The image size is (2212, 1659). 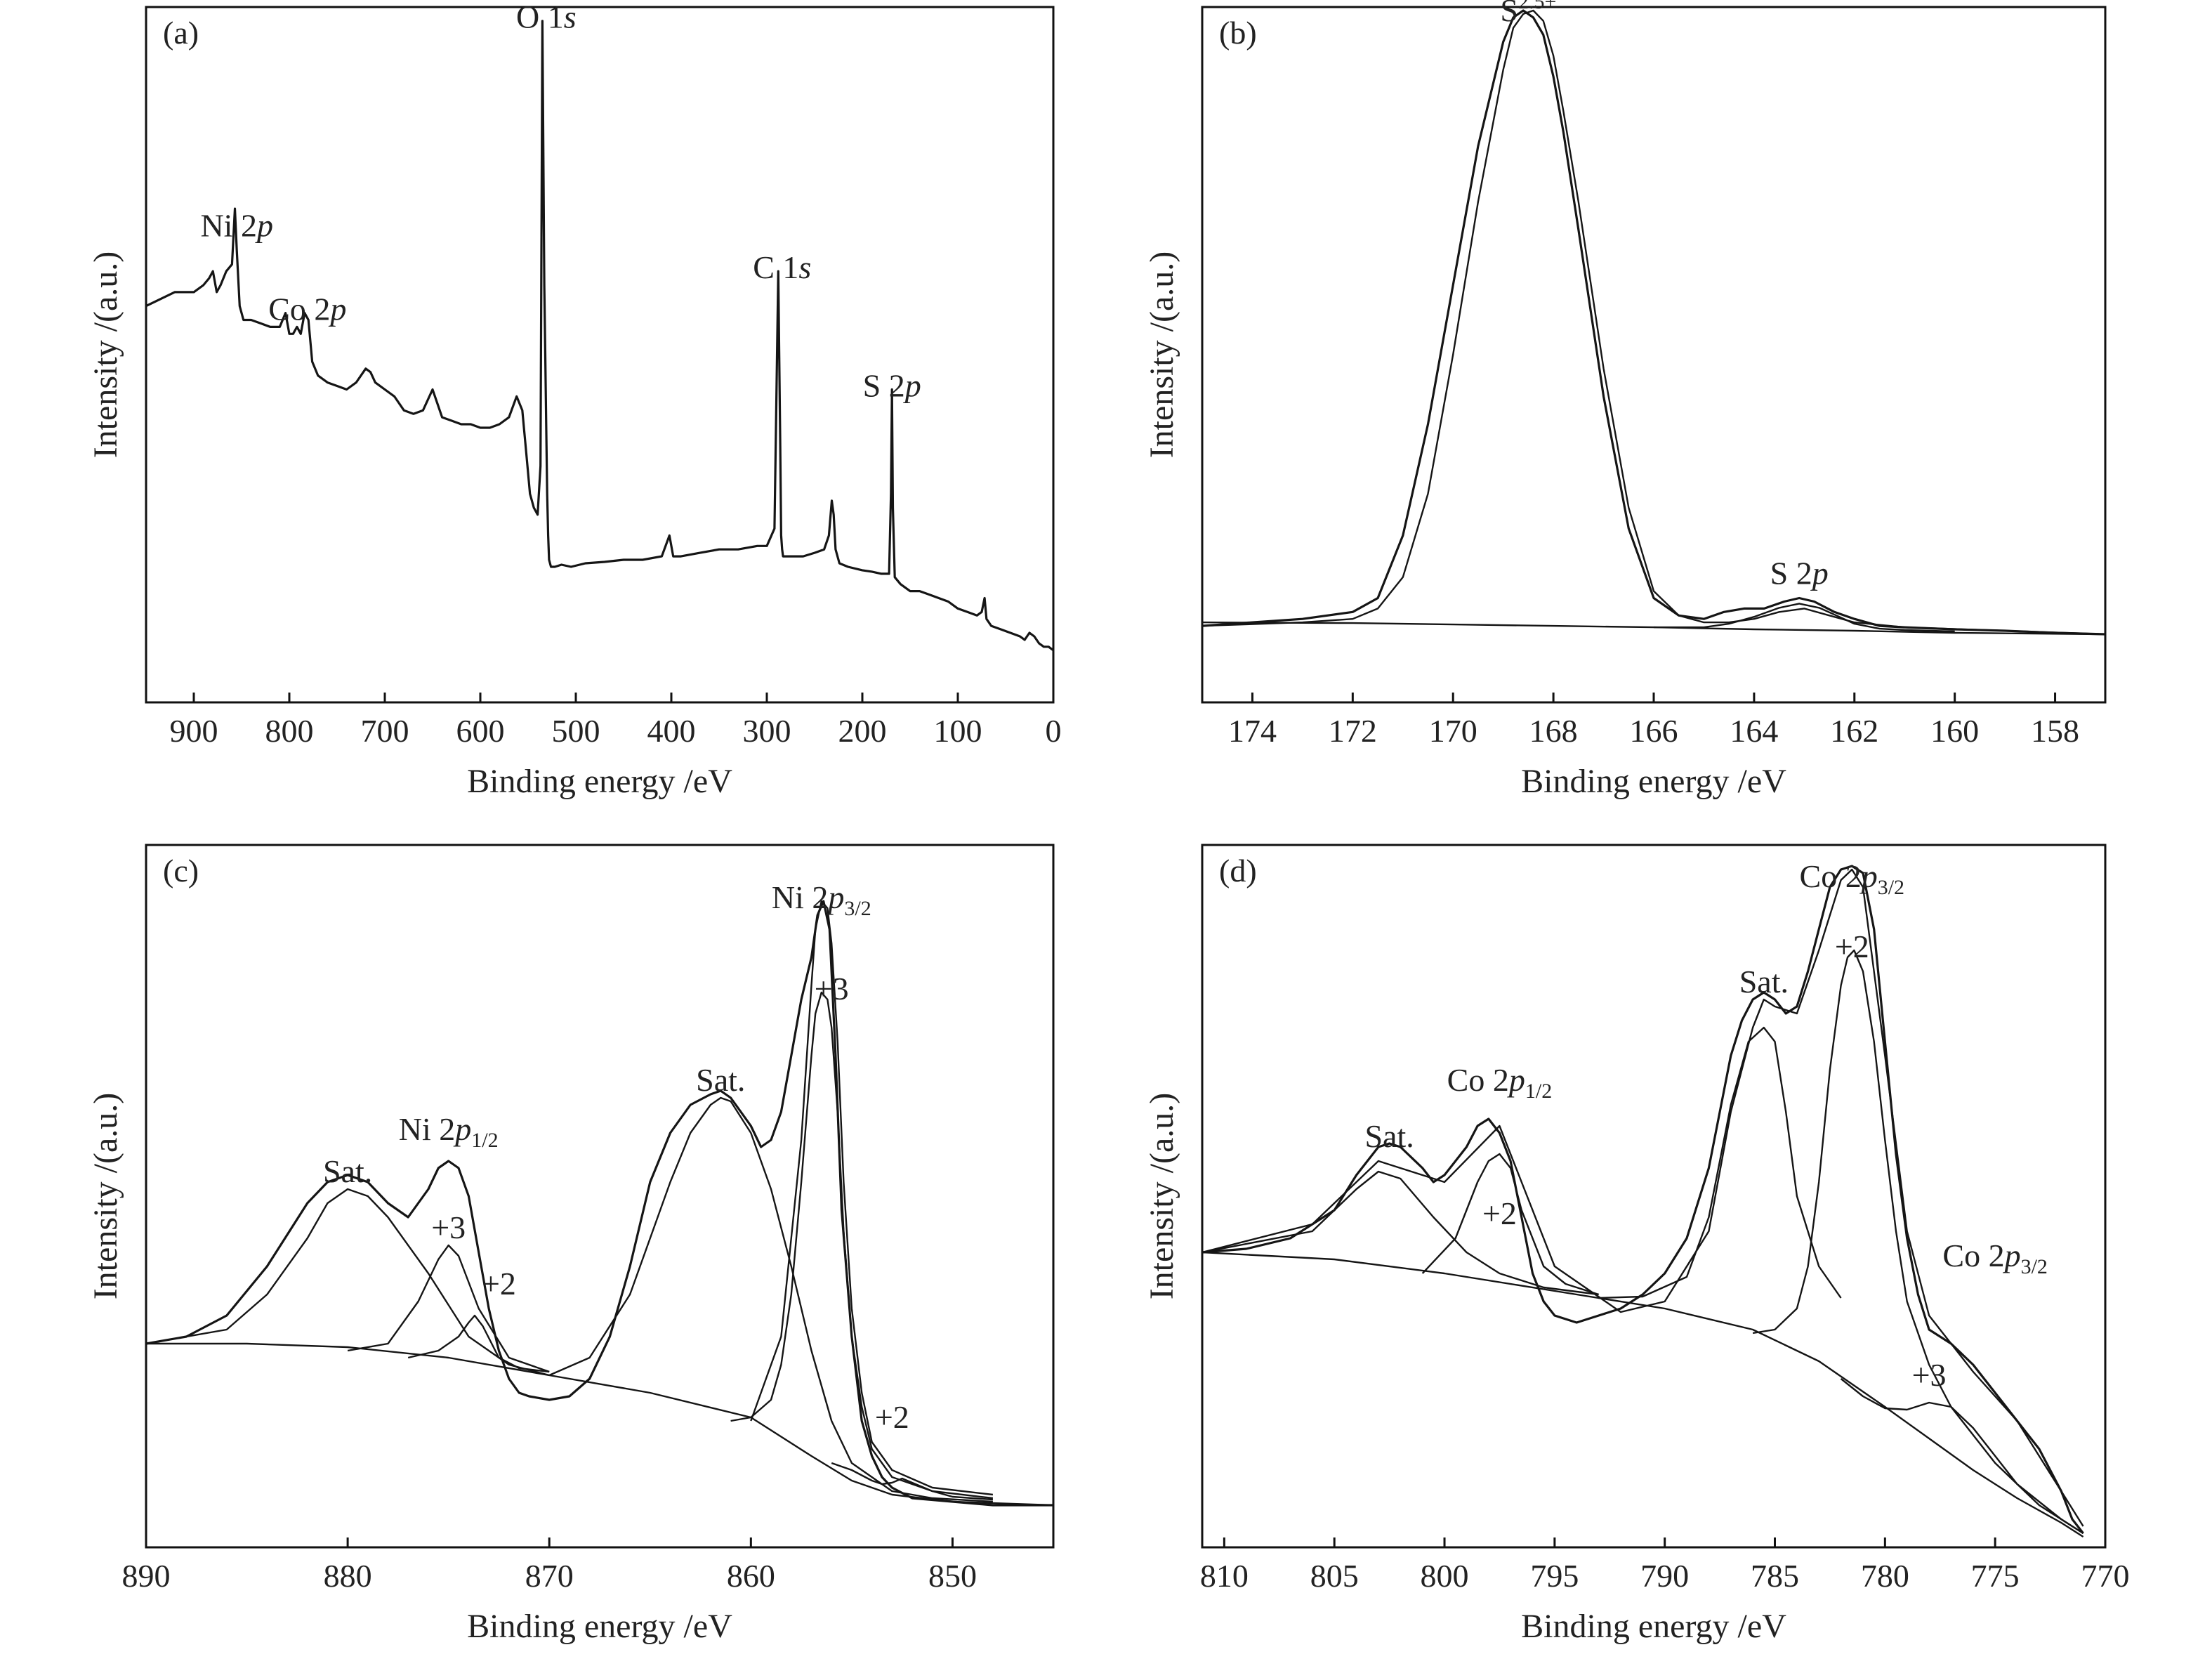 What do you see at coordinates (782, 267) in the screenshot?
I see `peak-annotation: C 1s` at bounding box center [782, 267].